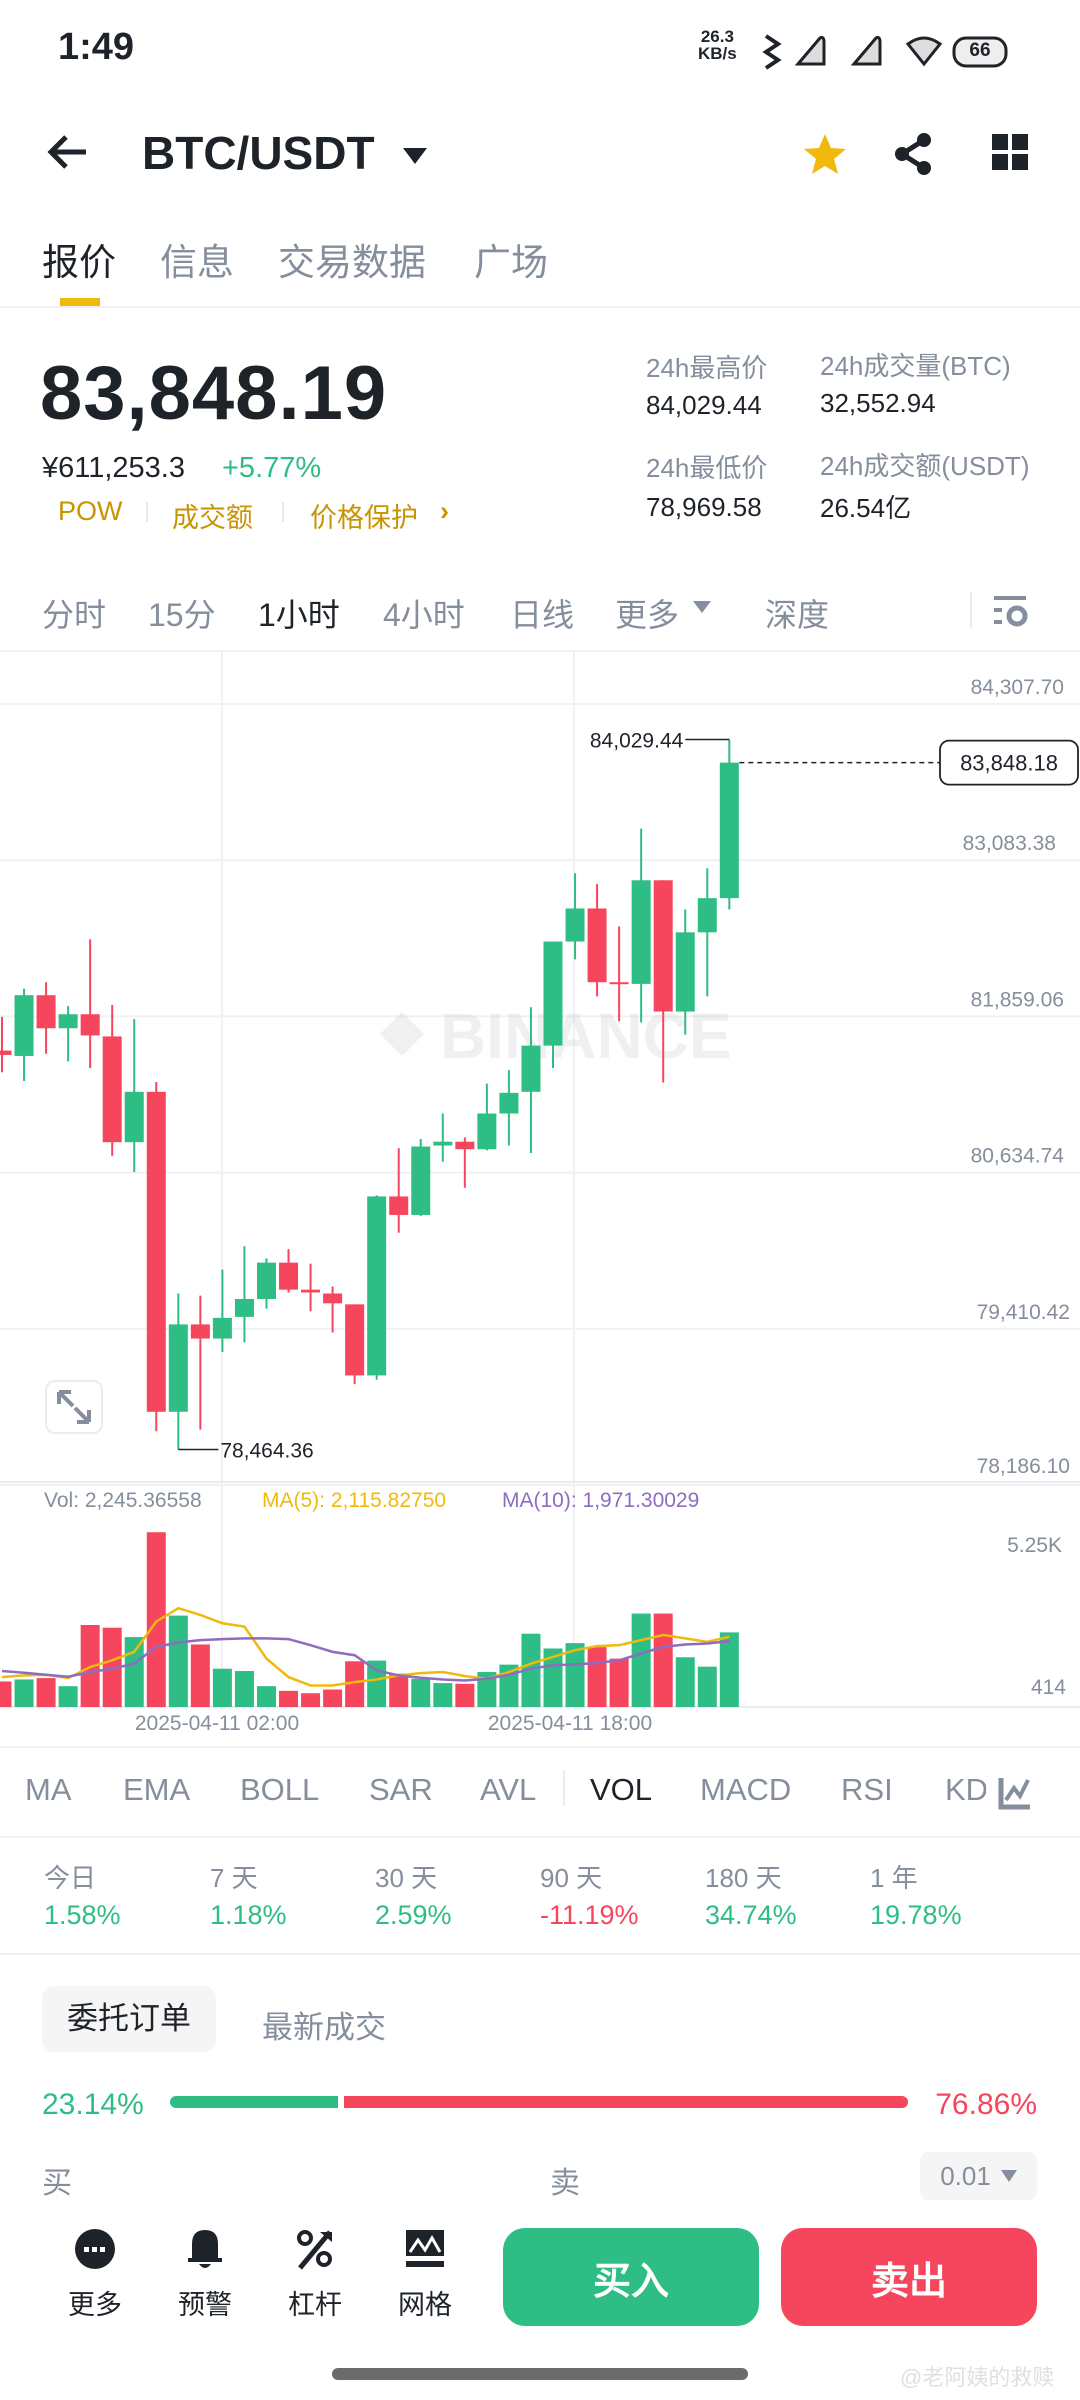 Image resolution: width=1080 pixels, height=2400 pixels. What do you see at coordinates (1018, 1156) in the screenshot?
I see `y-tick: 80,634.74` at bounding box center [1018, 1156].